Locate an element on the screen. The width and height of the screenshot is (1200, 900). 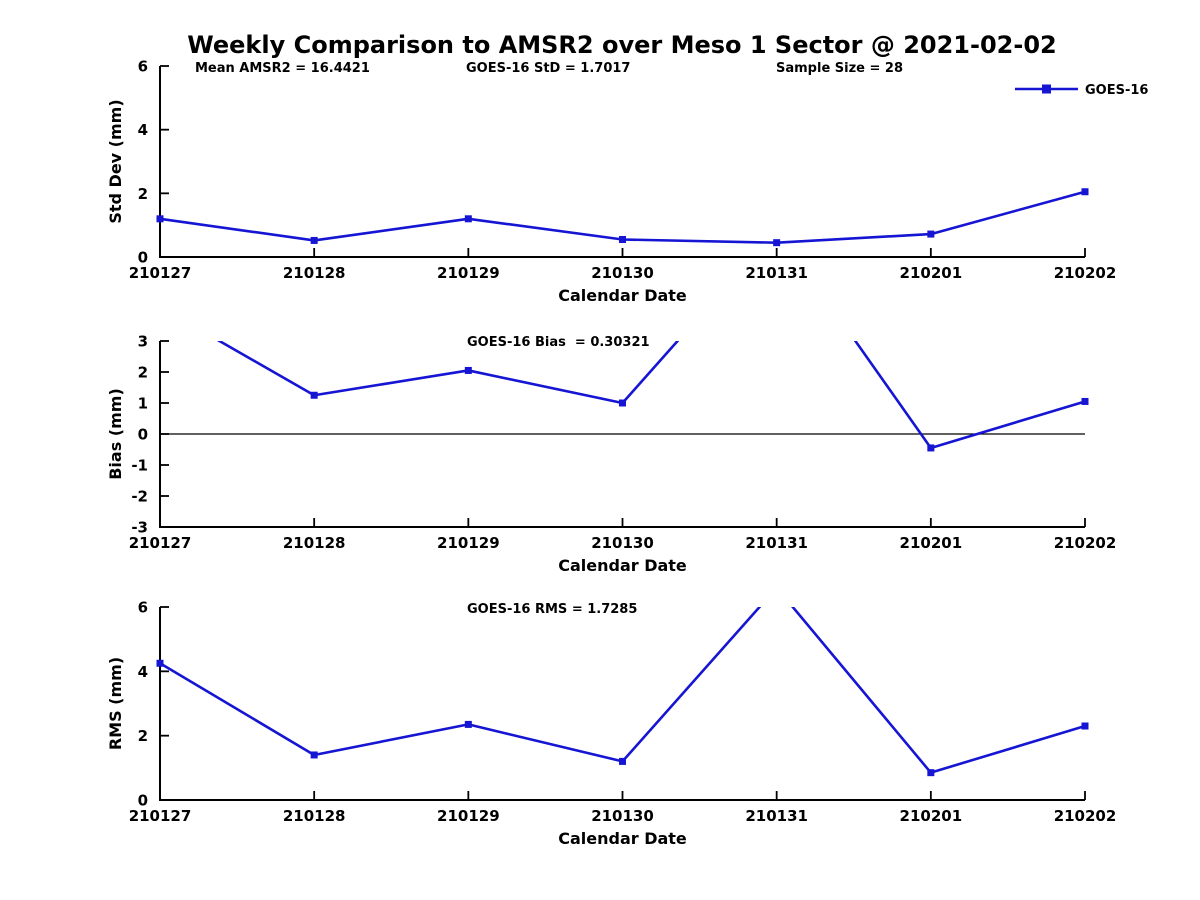
y-axis-label: Std Dev (mm) is located at coordinates (115, 161).